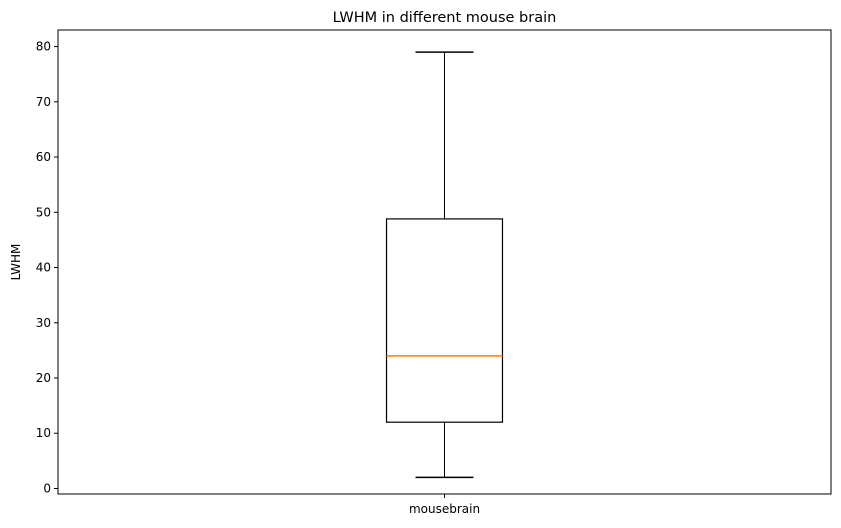  I want to click on y-tick-label: 40, so click(43, 268).